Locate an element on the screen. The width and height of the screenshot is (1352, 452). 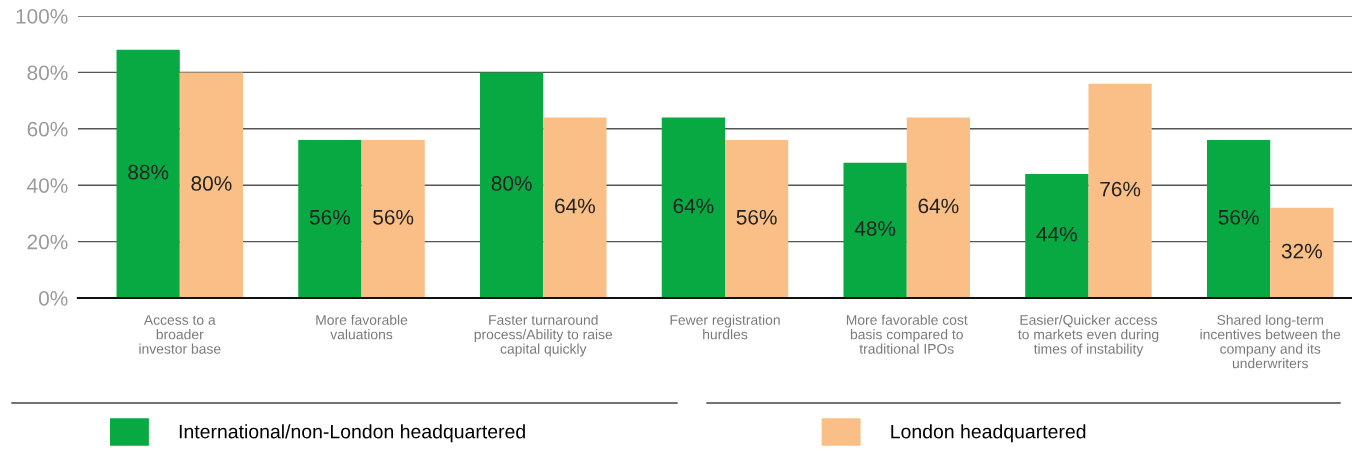
legend-label: International/non-London headquartered is located at coordinates (352, 433).